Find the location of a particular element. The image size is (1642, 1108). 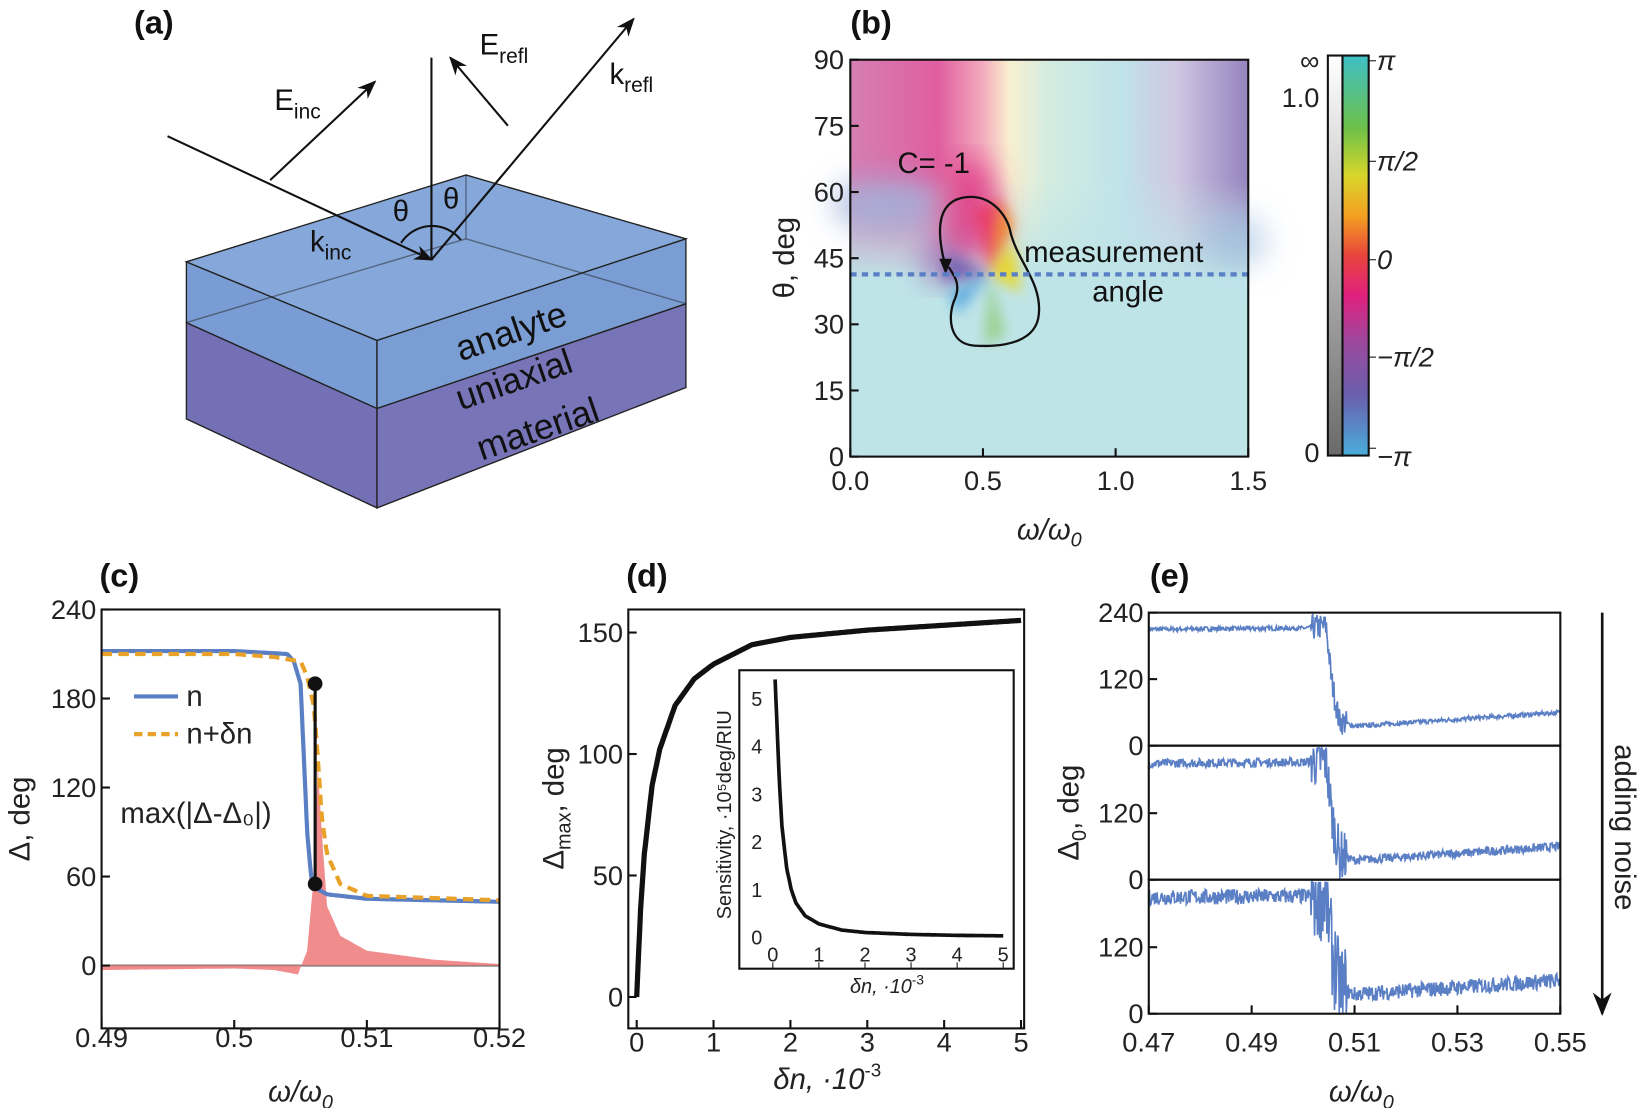

y-tick-label: 45 is located at coordinates (829, 258).